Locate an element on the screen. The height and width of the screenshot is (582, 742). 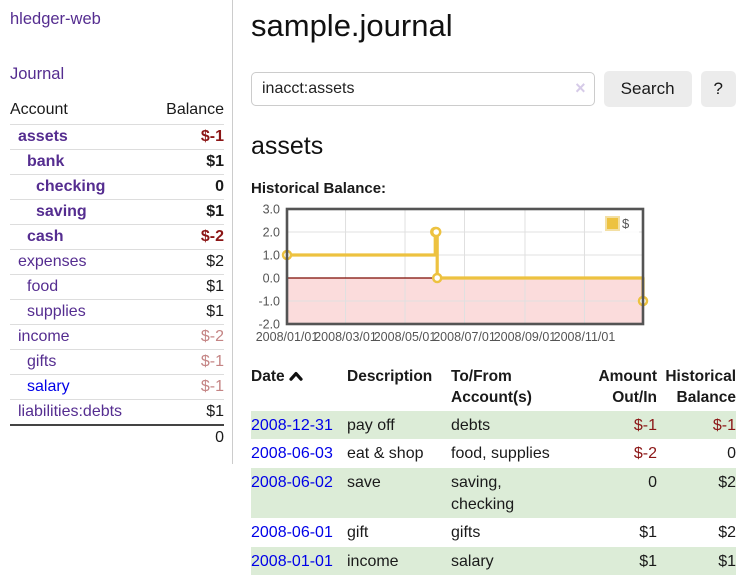
account-name-cell: income is located at coordinates (81, 337).